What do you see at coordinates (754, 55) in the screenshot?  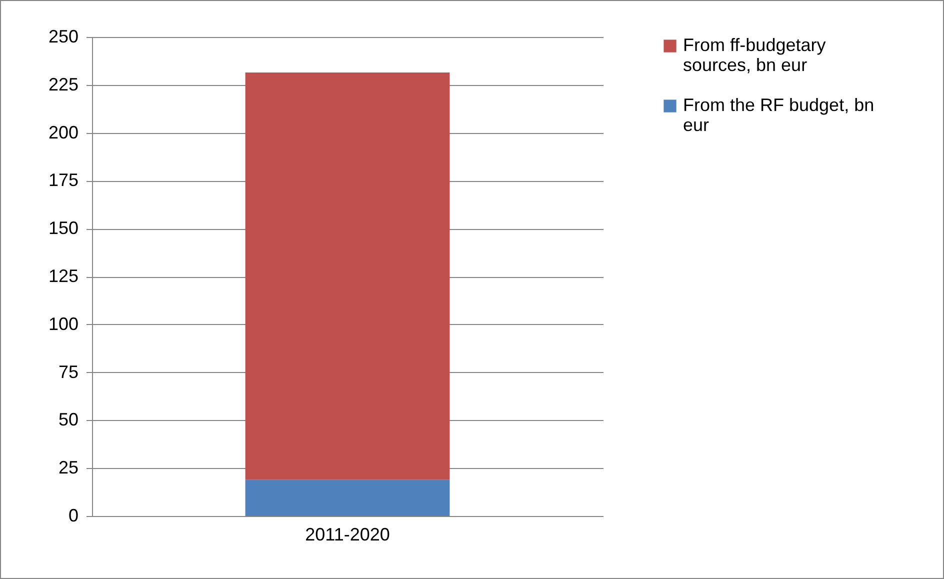 I see `legend-label: From ff-budgetary sources, bn eur` at bounding box center [754, 55].